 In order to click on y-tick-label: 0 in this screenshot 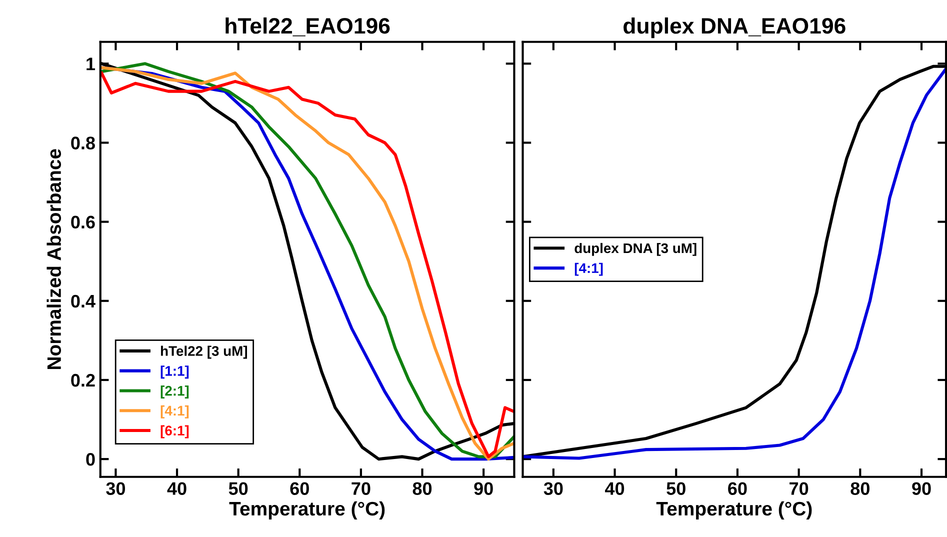, I will do `click(90, 459)`.